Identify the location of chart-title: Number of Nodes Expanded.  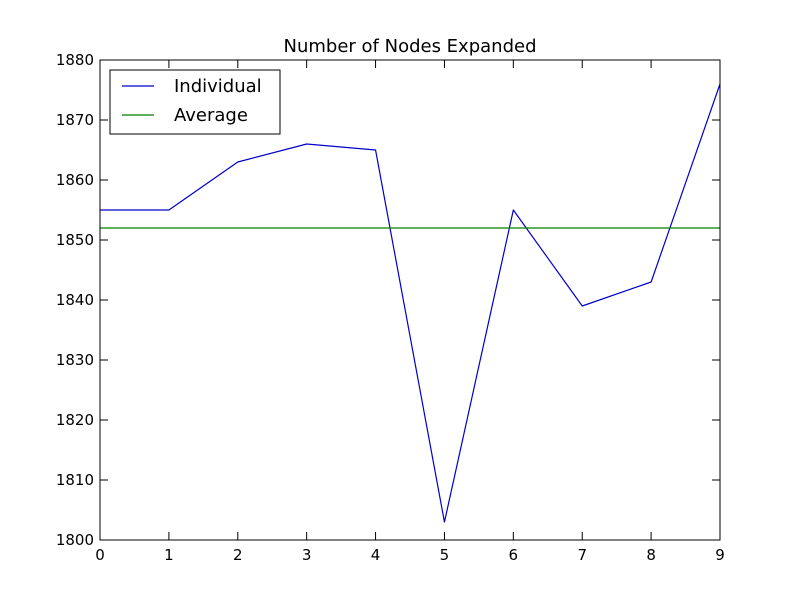
(410, 46).